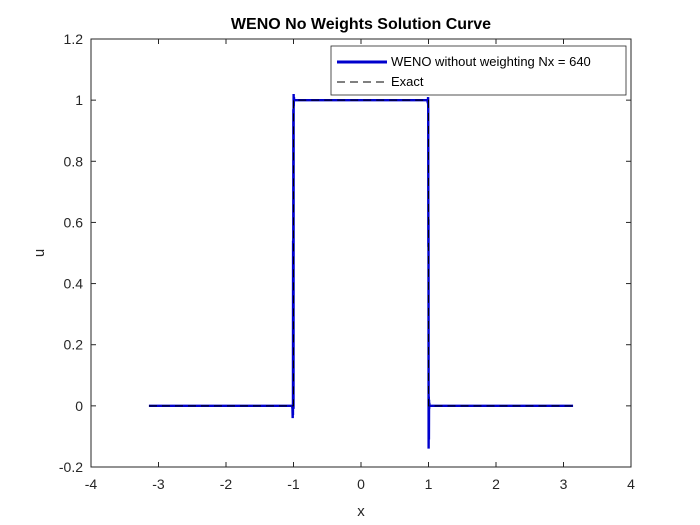 This screenshot has width=700, height=525. I want to click on chart-title: WENO No Weights Solution Curve, so click(361, 24).